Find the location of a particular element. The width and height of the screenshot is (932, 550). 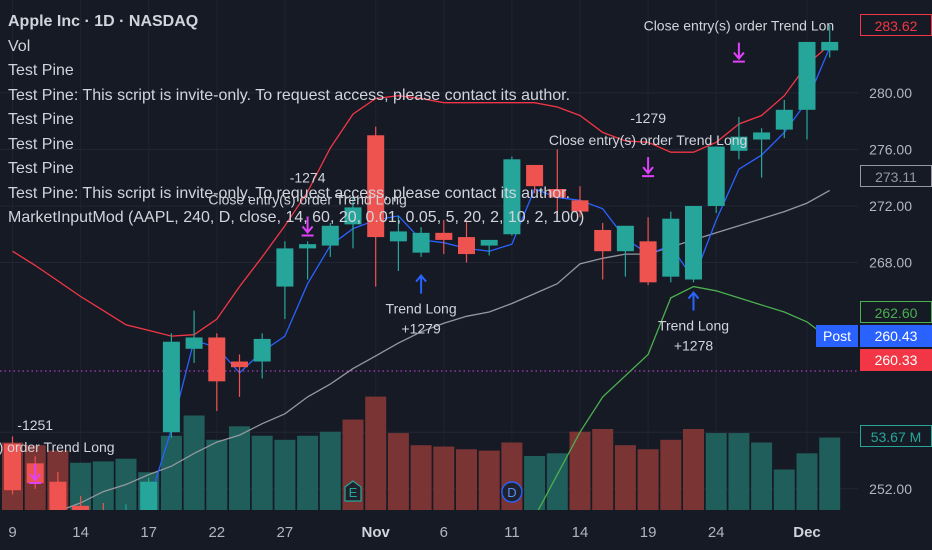

price-axis-background is located at coordinates (896, 275).